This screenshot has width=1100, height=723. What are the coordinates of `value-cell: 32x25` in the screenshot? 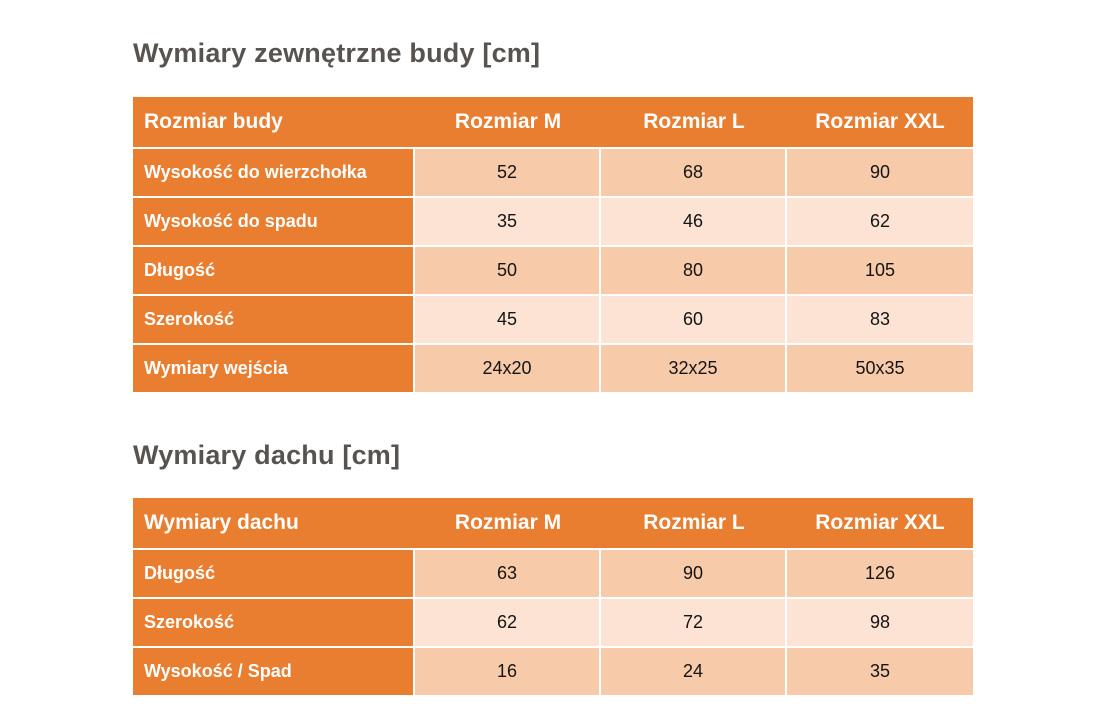 It's located at (693, 368).